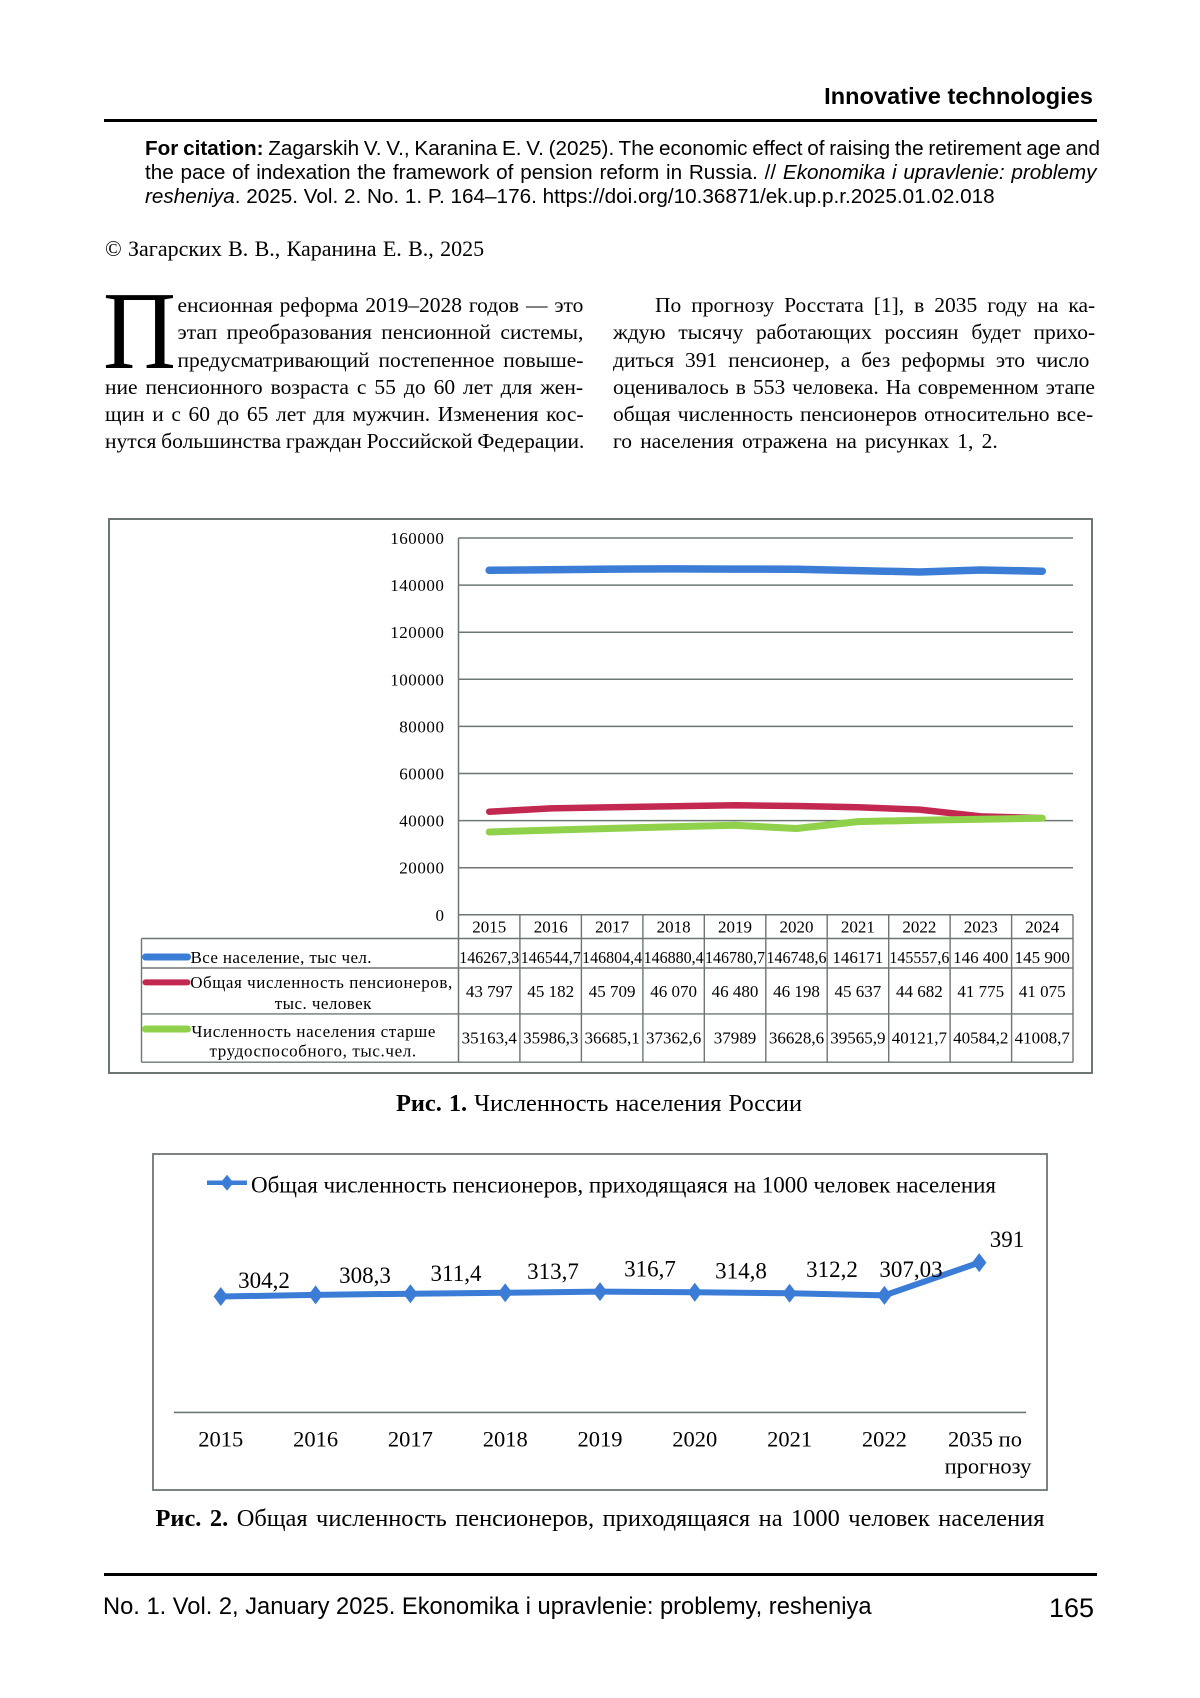 This screenshot has width=1200, height=1698. What do you see at coordinates (857, 991) in the screenshot?
I see `svg-text: 45 637` at bounding box center [857, 991].